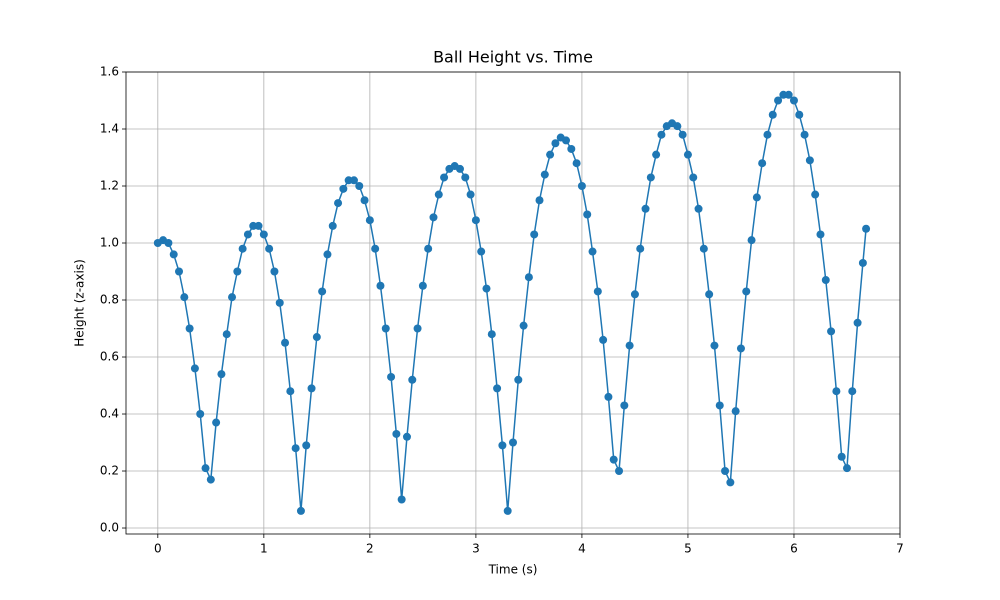 The height and width of the screenshot is (600, 1000). I want to click on x-tick-label: 1, so click(264, 549).